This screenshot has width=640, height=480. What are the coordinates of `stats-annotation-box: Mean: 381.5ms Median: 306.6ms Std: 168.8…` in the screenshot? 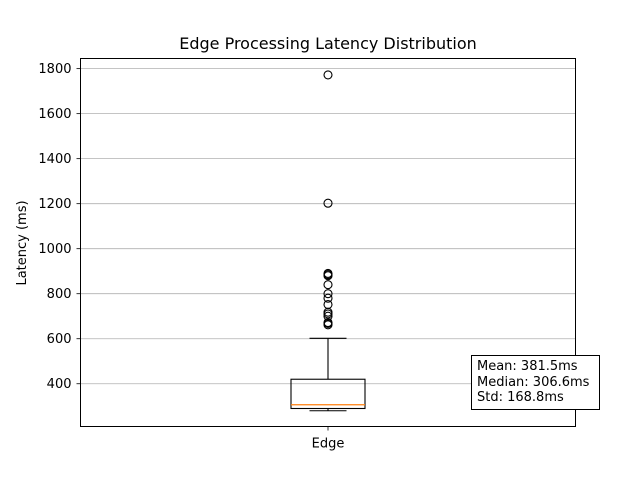 It's located at (535, 382).